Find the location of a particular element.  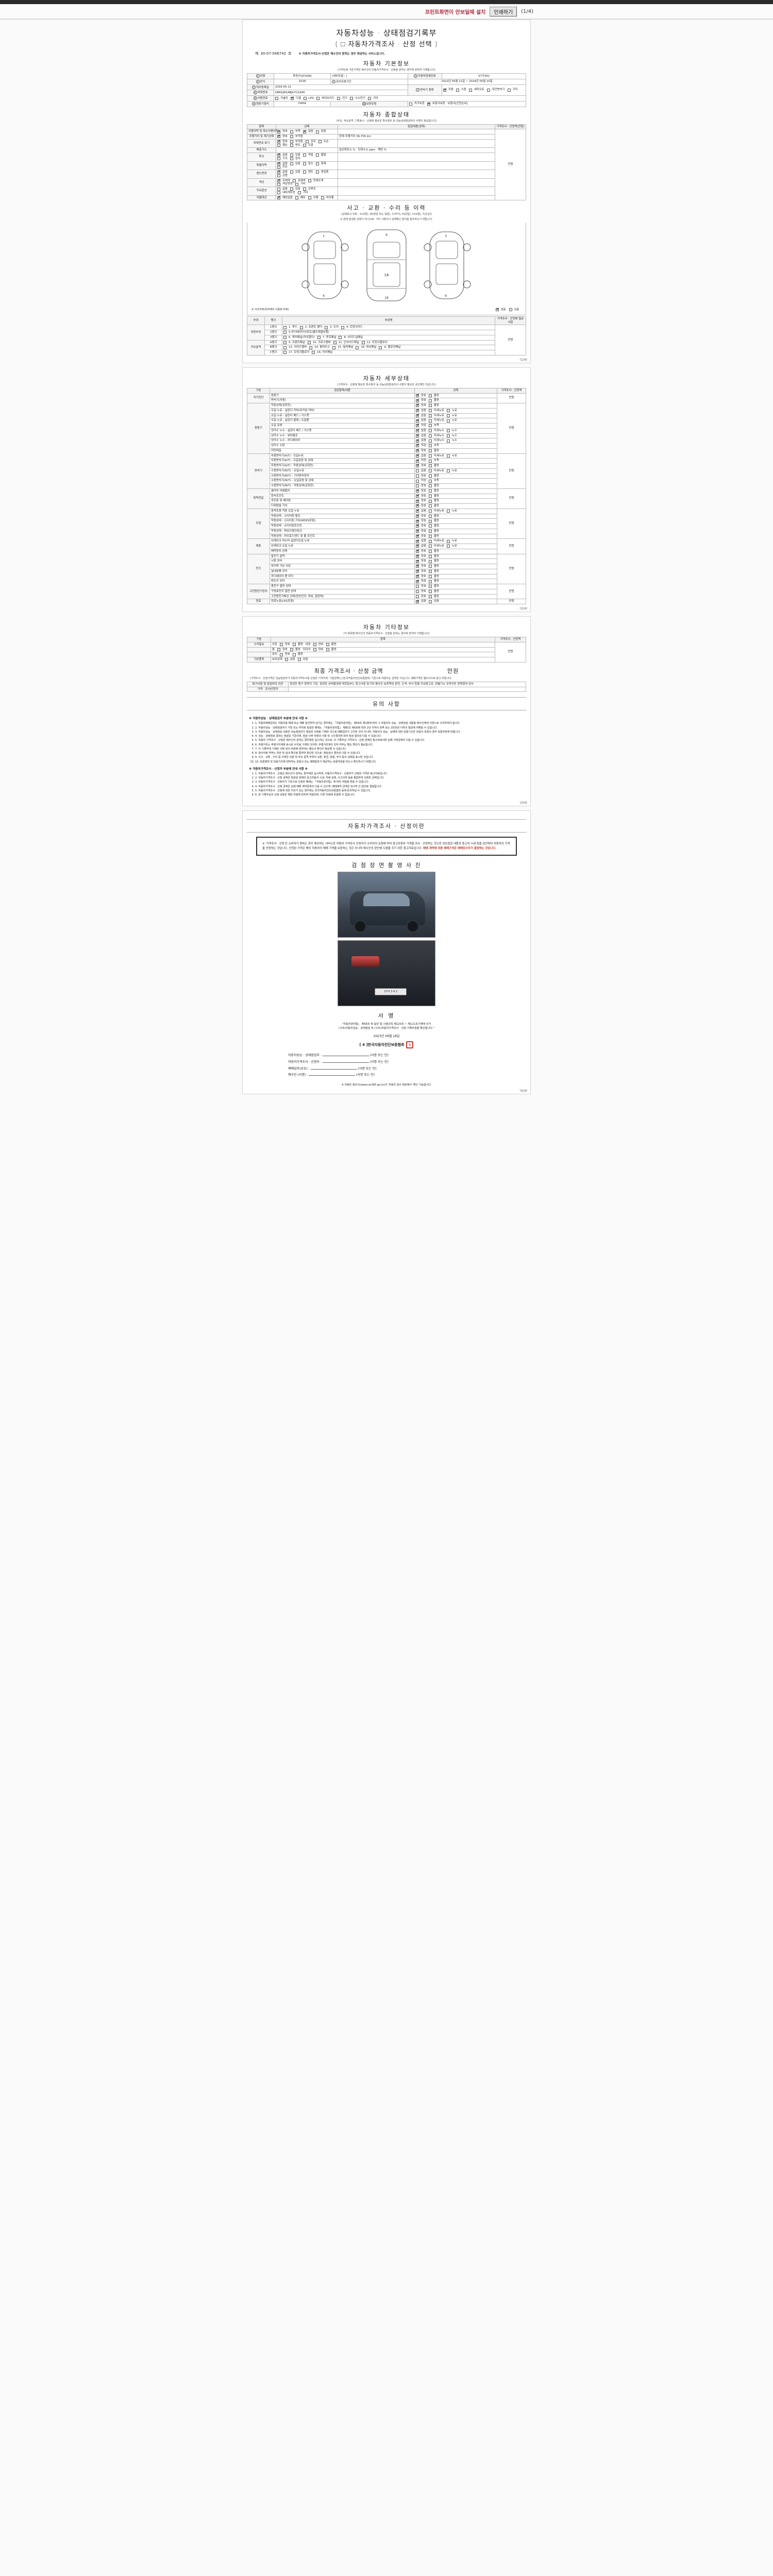

option-overall: 양호 is located at coordinates (282, 141).